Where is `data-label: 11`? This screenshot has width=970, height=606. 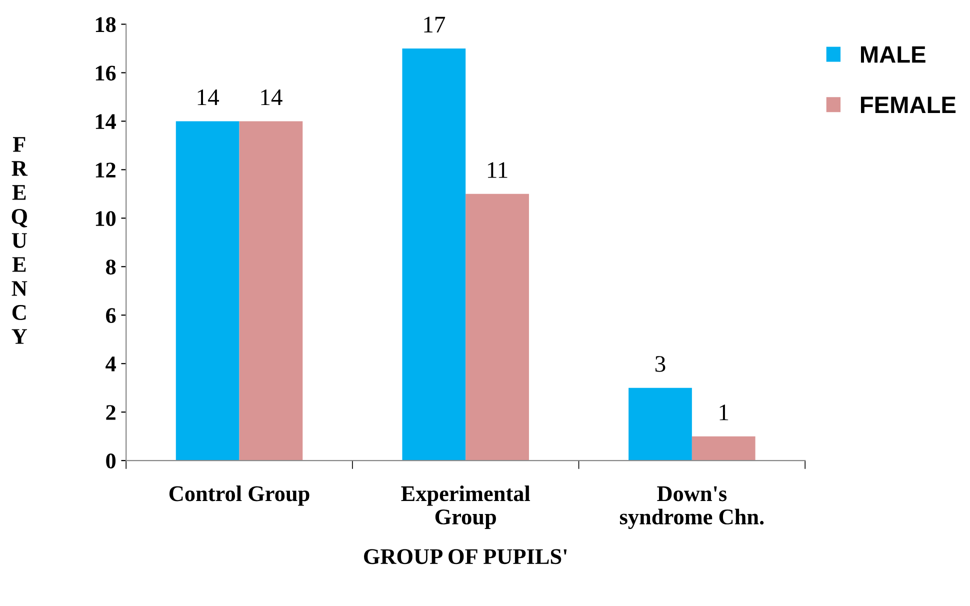
data-label: 11 is located at coordinates (498, 170).